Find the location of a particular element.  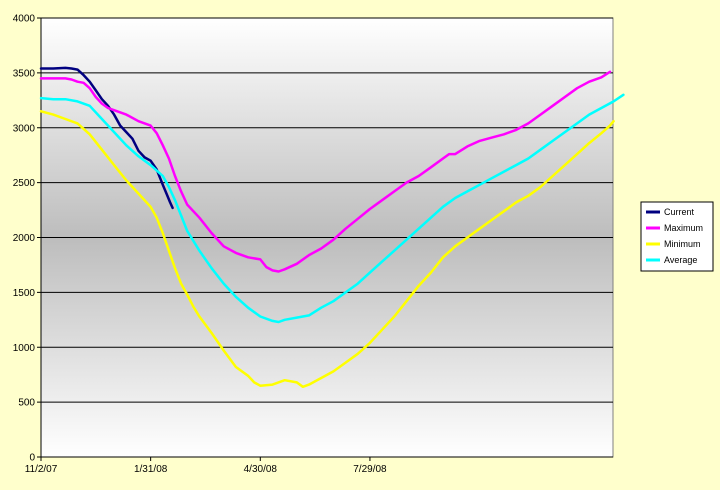

legend-label-average: Average is located at coordinates (680, 260).